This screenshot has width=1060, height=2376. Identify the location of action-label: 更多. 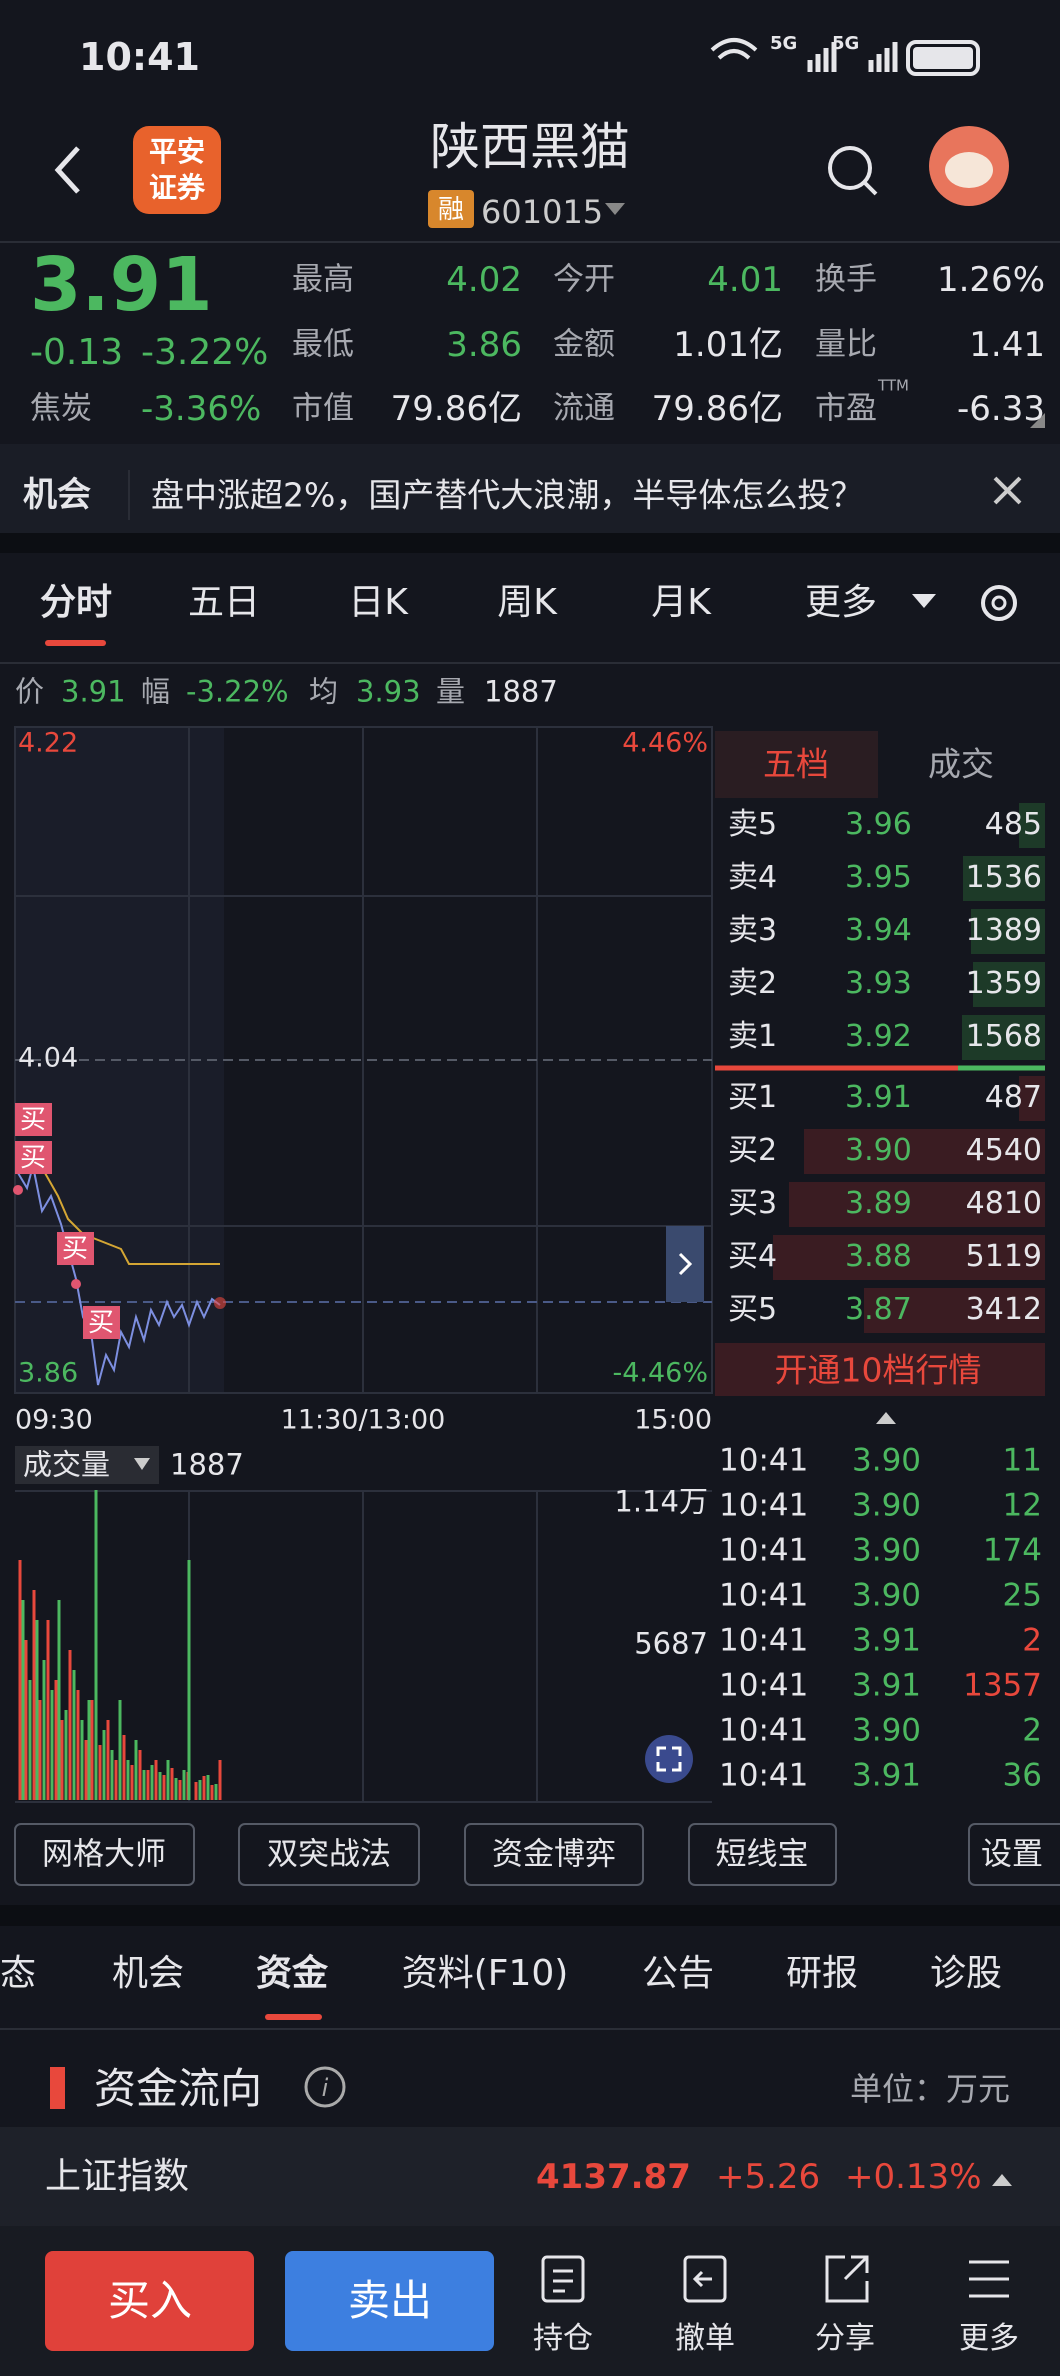
(989, 2338).